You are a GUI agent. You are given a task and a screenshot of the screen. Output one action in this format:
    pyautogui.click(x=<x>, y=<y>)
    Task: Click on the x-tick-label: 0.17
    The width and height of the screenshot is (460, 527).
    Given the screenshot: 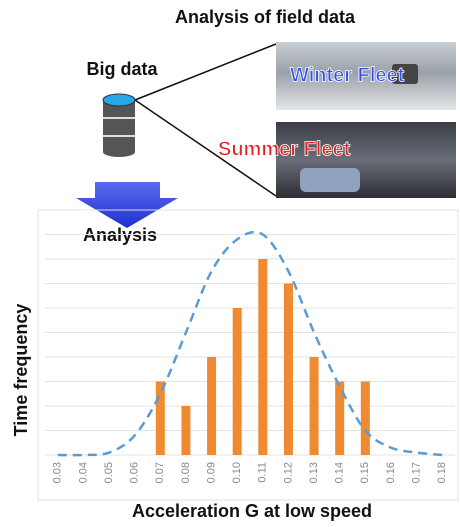 What is the action you would take?
    pyautogui.click(x=416, y=472)
    